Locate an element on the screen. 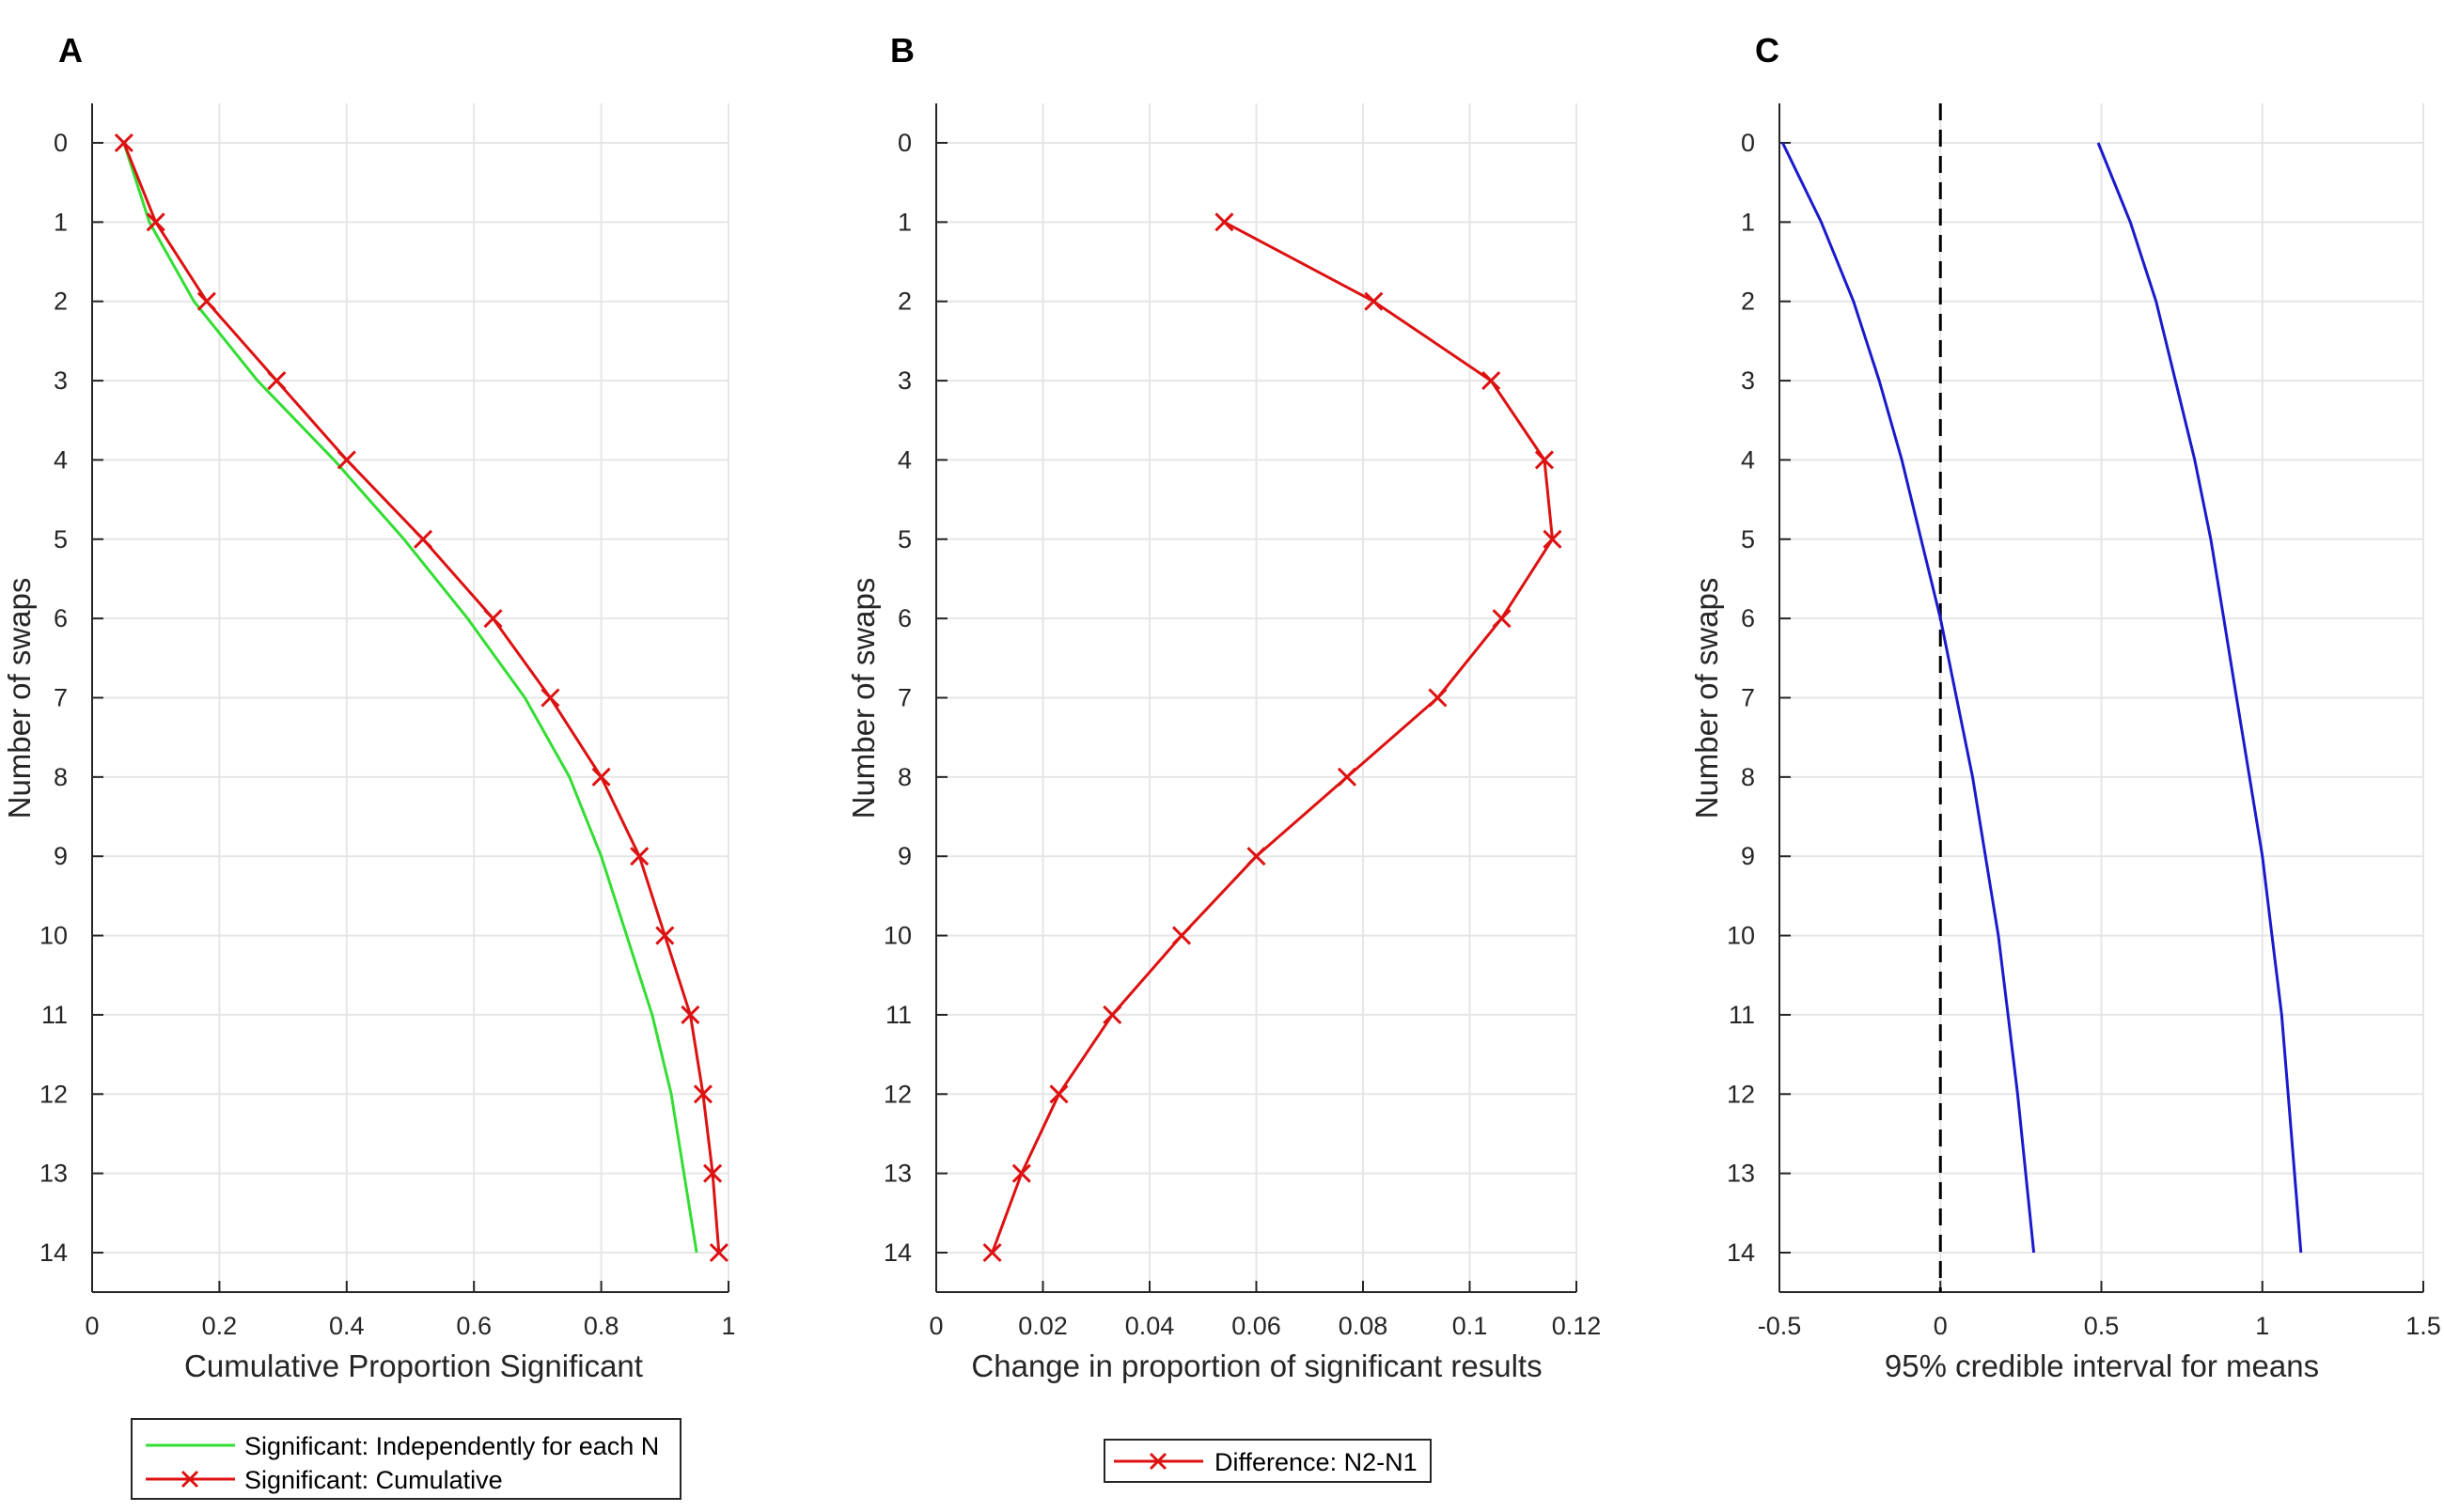 This screenshot has height=1512, width=2444. panel-a-y-tick-label-1: 1 is located at coordinates (61, 222).